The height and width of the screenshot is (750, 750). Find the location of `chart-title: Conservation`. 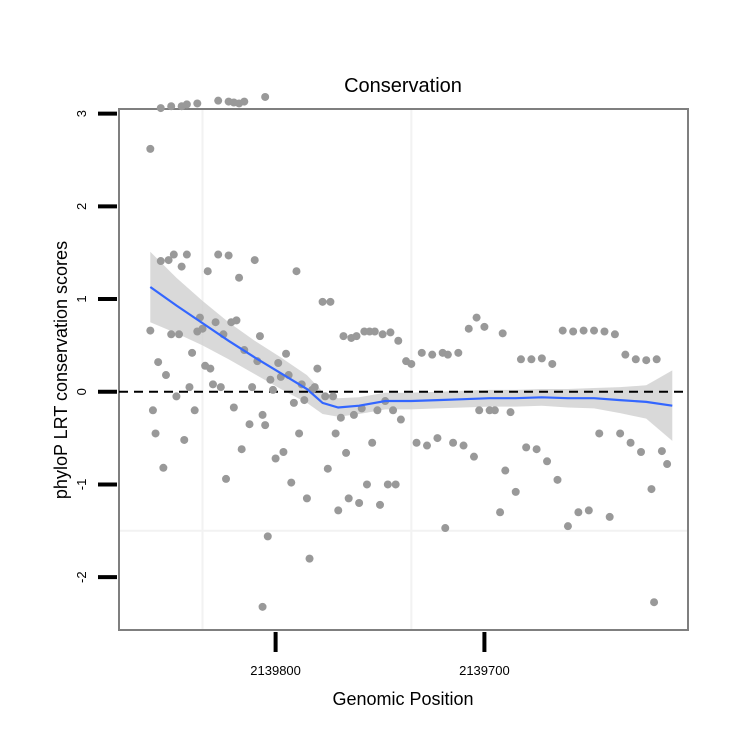

chart-title: Conservation is located at coordinates (403, 86).